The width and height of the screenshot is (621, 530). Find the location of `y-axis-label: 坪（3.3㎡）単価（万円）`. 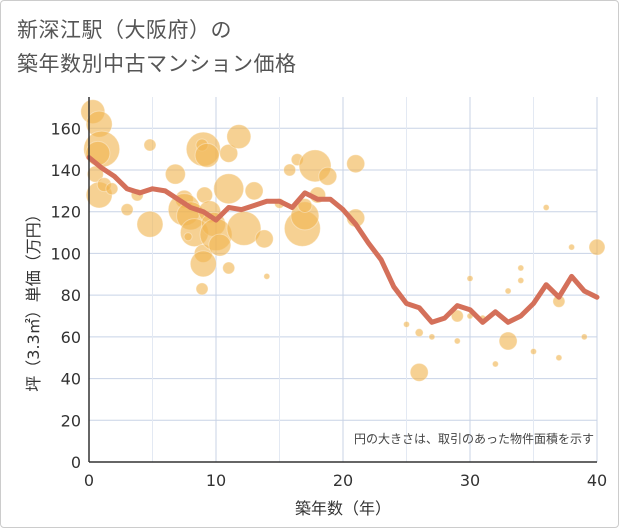

y-axis-label: 坪（3.3㎡）単価（万円） is located at coordinates (33, 298).